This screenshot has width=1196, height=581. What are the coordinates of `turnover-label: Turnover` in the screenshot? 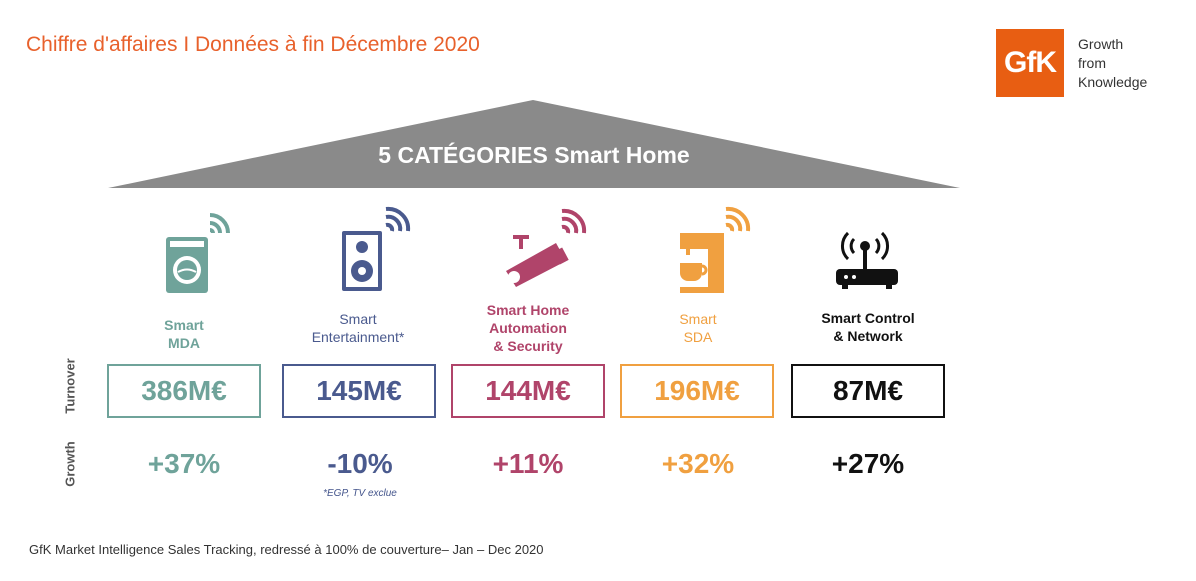 It's located at (70, 386).